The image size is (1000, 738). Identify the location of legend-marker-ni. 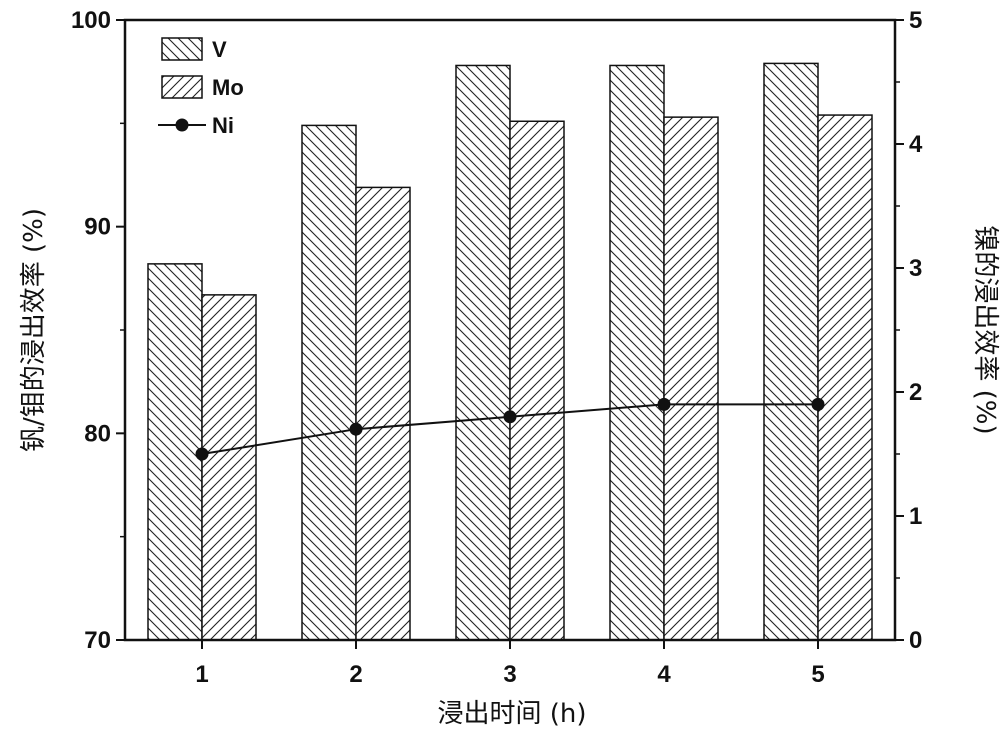
(182, 125).